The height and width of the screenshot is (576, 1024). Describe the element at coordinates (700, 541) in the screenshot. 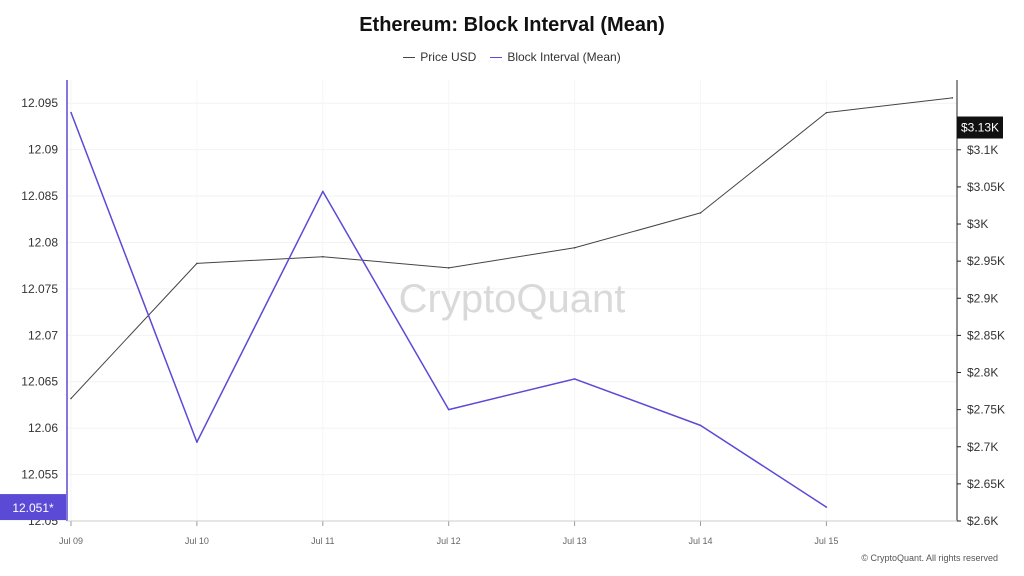

I see `x-tick-label: Jul 14` at that location.